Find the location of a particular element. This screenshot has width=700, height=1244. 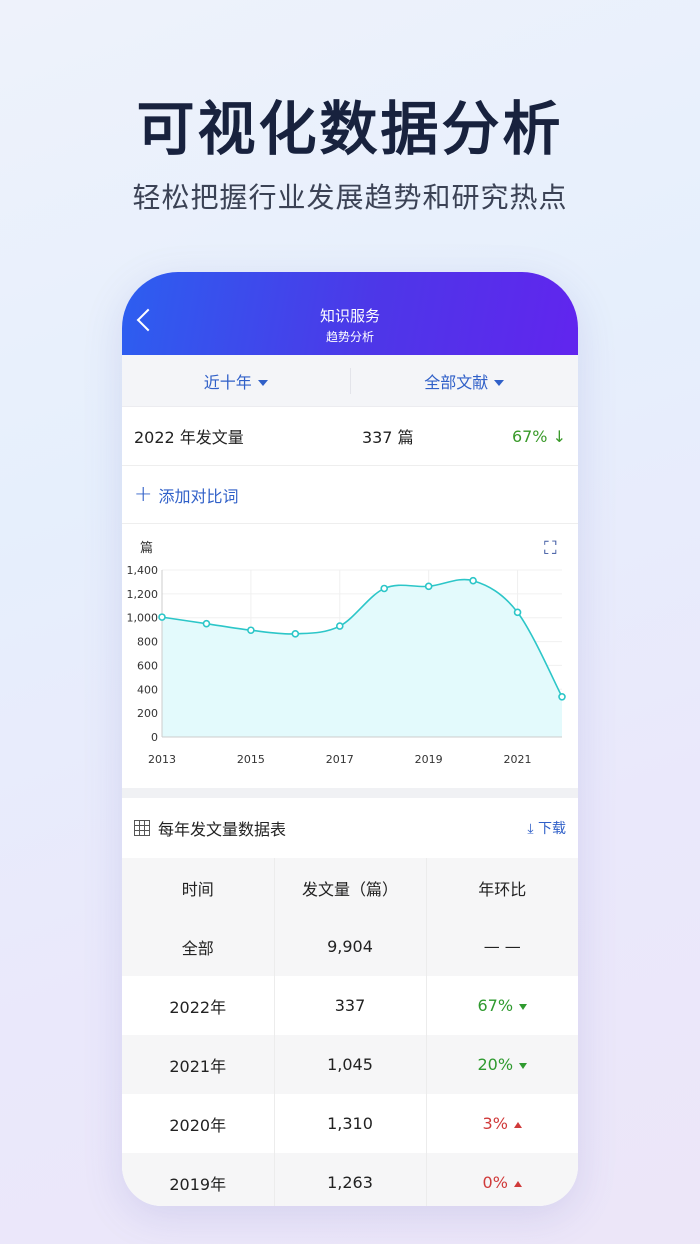

download-icon: ⤓ is located at coordinates (532, 829).